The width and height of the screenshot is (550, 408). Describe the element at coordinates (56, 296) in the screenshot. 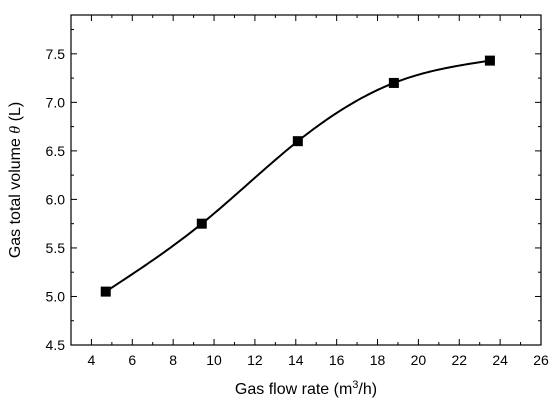

I see `y-tick-label: 5.0` at that location.